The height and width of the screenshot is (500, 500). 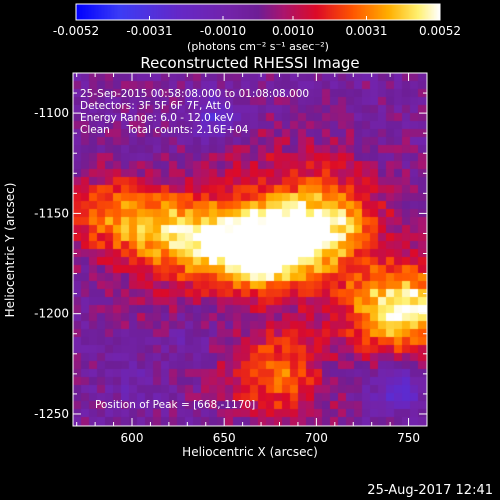 What do you see at coordinates (316, 438) in the screenshot?
I see `x-tick-label: 700` at bounding box center [316, 438].